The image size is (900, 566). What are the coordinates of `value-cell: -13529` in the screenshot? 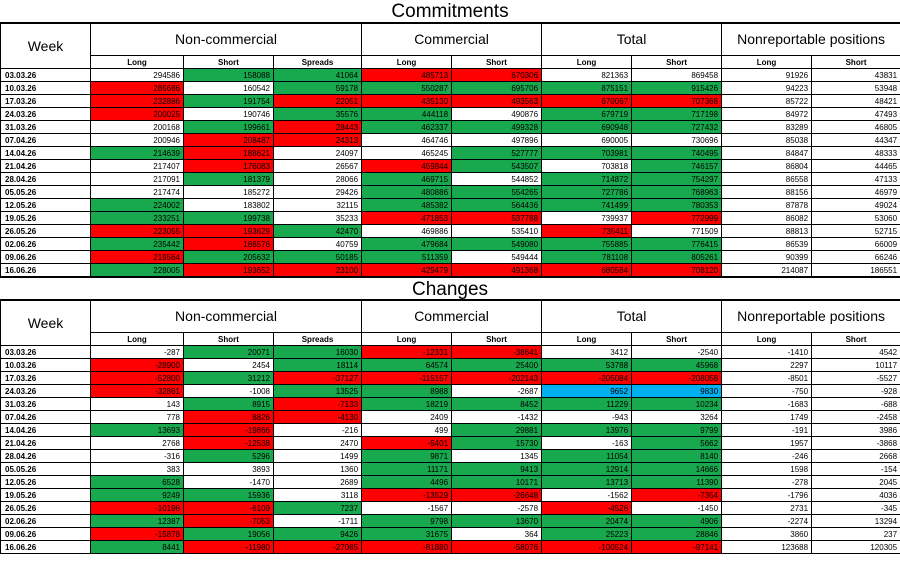 It's located at (407, 495).